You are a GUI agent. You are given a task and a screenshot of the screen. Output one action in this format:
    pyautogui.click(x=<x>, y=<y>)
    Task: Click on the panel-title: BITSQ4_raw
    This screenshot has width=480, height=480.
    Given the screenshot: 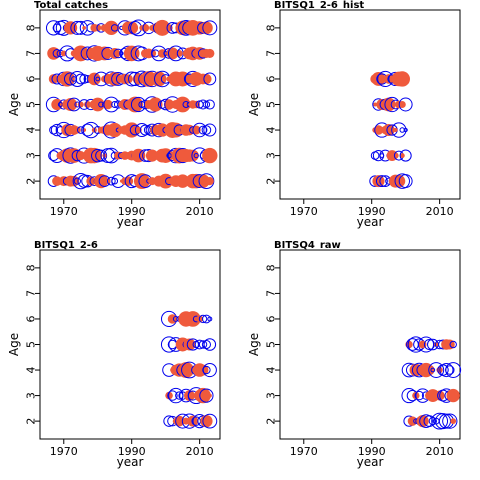 What is the action you would take?
    pyautogui.click(x=307, y=245)
    